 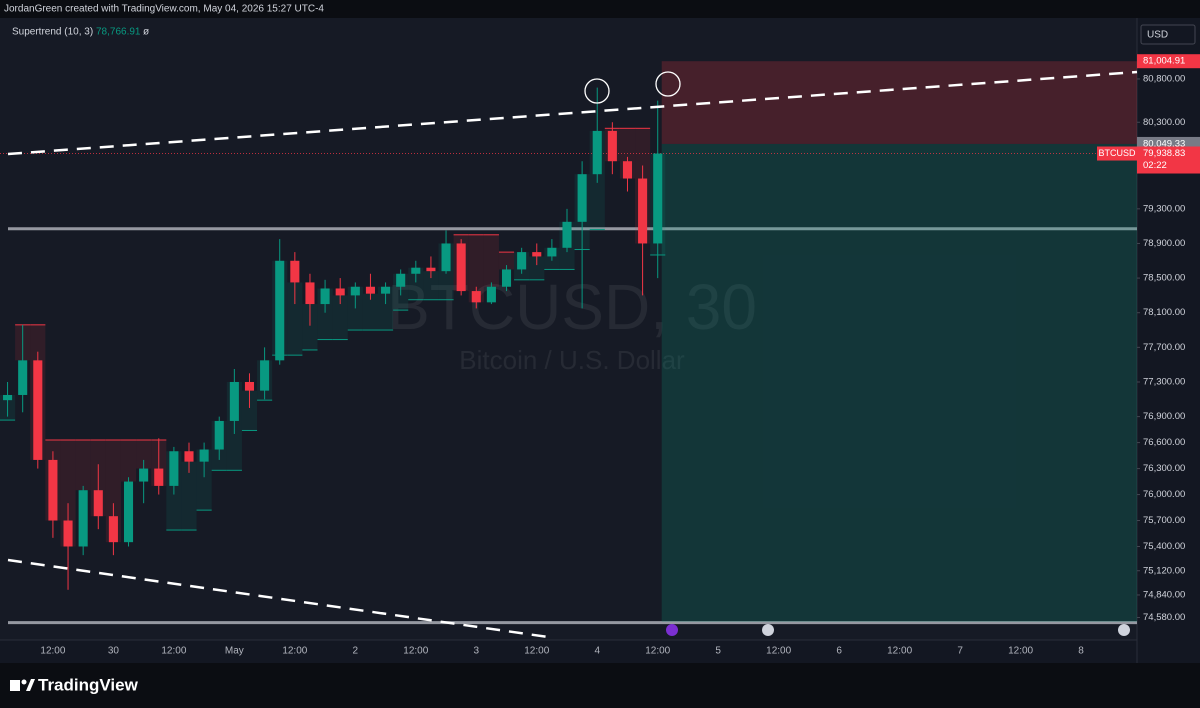 What do you see at coordinates (356, 651) in the screenshot?
I see `x-tick-label: 2` at bounding box center [356, 651].